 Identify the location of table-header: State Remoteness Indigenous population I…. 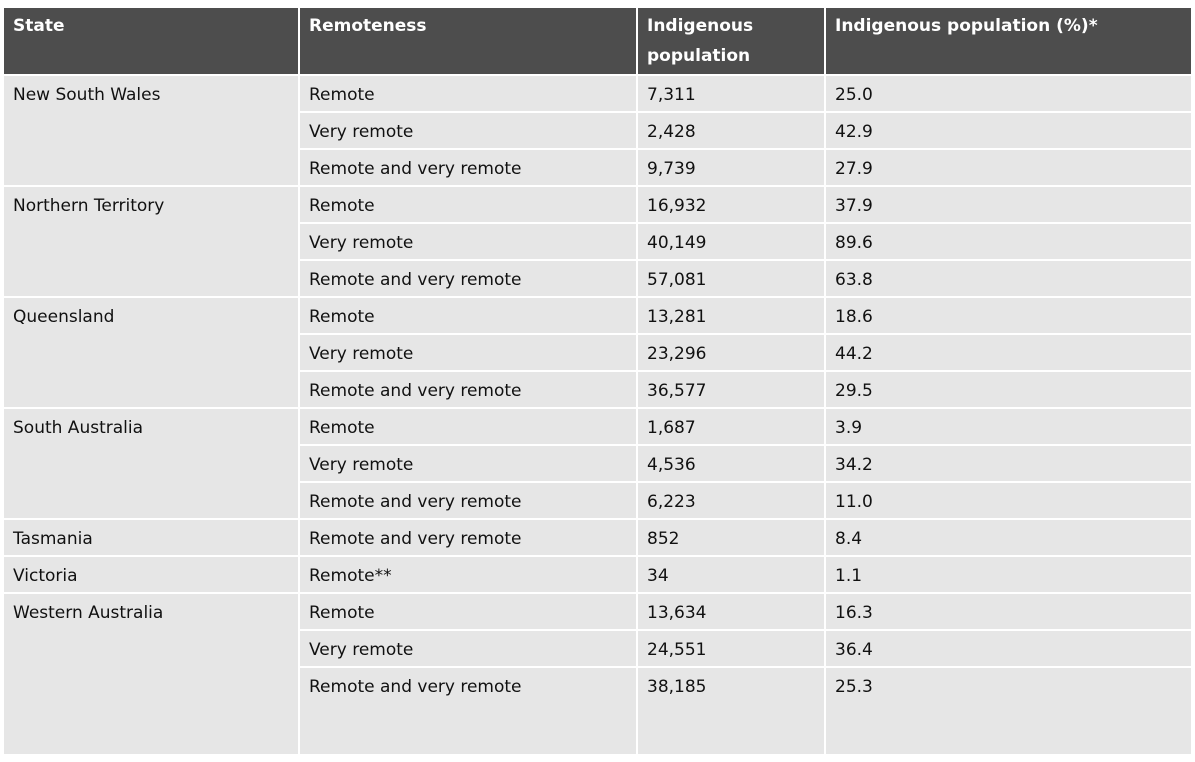
(597, 41).